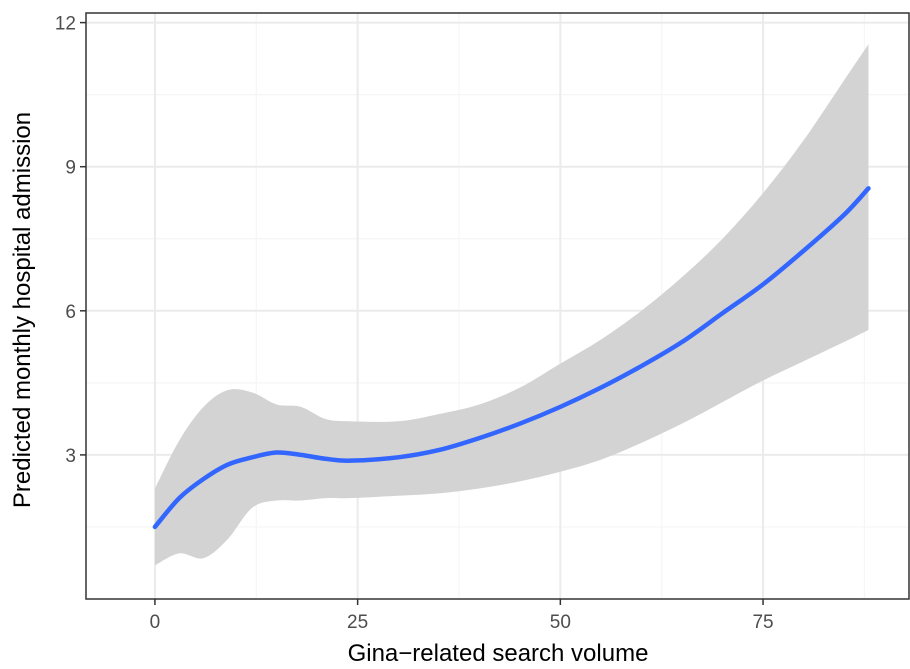 This screenshot has height=669, width=910. What do you see at coordinates (70, 312) in the screenshot?
I see `y-tick-label: 6` at bounding box center [70, 312].